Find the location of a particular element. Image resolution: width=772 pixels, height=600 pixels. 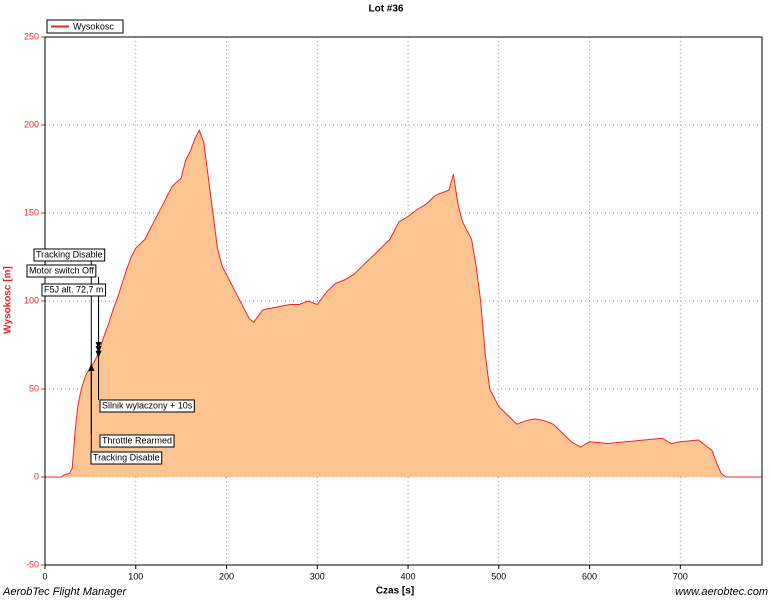

annotation-label: Motor switch Off is located at coordinates (61, 270).